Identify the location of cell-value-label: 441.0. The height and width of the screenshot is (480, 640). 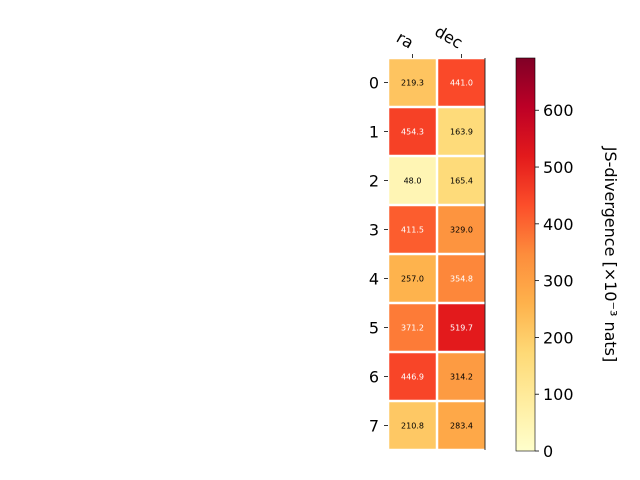
(461, 83).